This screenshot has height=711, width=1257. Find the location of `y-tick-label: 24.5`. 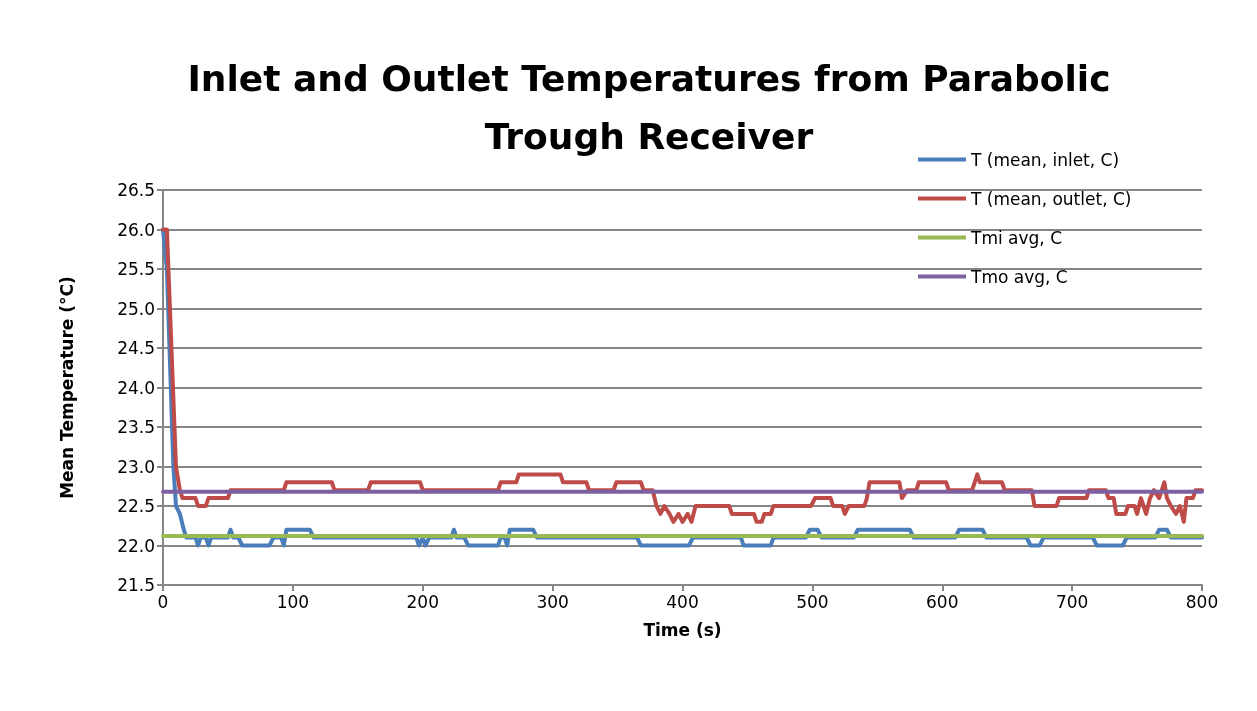

y-tick-label: 24.5 is located at coordinates (136, 348).